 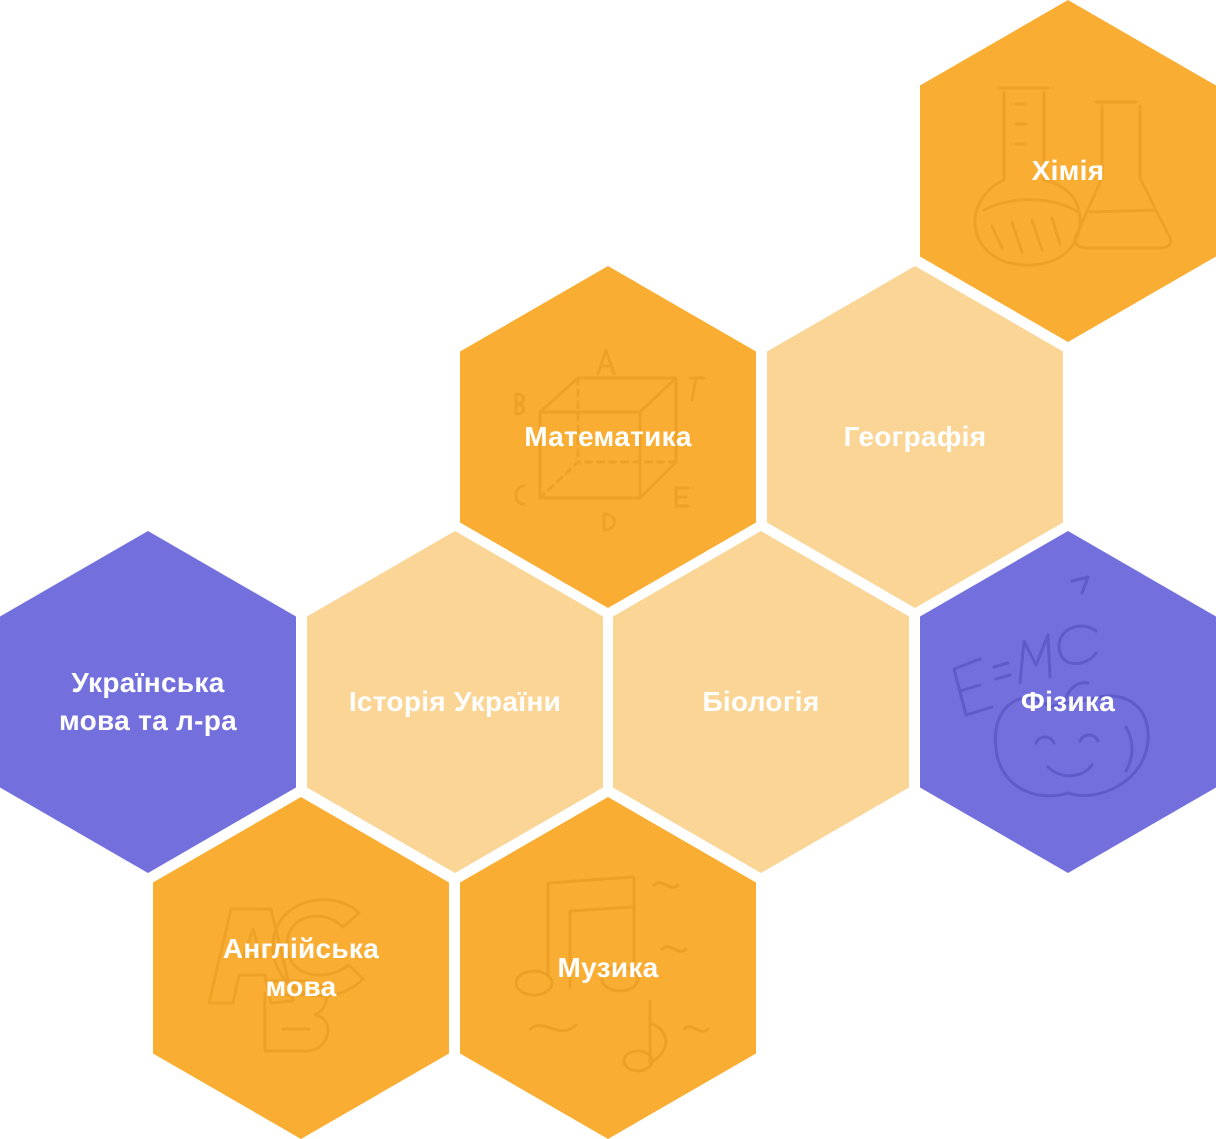 What do you see at coordinates (286, 975) in the screenshot?
I see `abc-letters-icon` at bounding box center [286, 975].